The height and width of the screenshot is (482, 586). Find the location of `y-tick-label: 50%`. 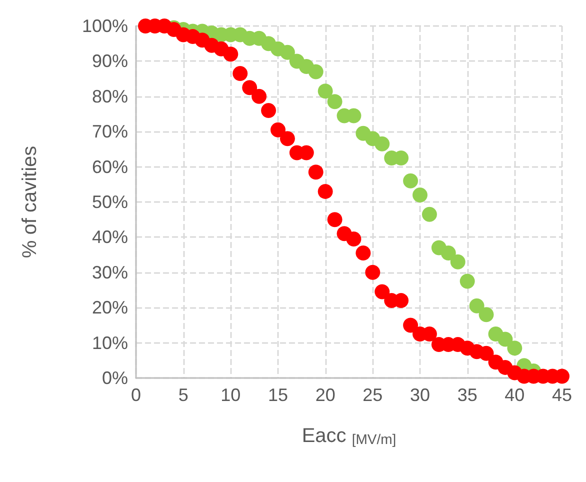

y-tick-label: 50% is located at coordinates (110, 202).